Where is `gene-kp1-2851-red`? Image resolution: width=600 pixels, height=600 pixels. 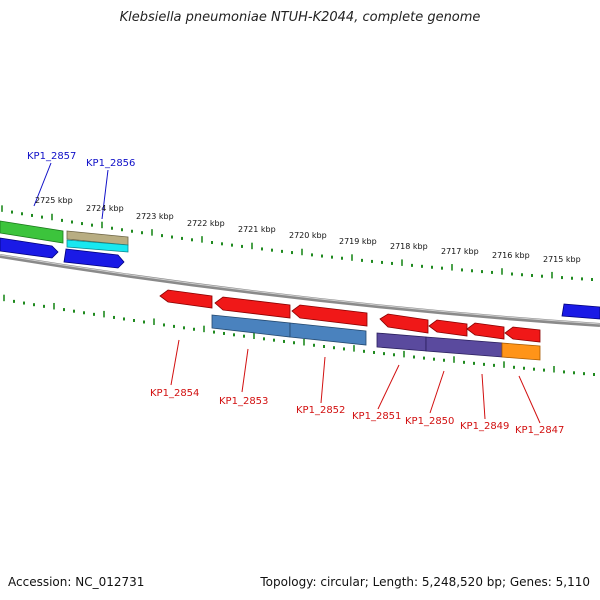 gene-kp1-2851-red is located at coordinates (404, 323).